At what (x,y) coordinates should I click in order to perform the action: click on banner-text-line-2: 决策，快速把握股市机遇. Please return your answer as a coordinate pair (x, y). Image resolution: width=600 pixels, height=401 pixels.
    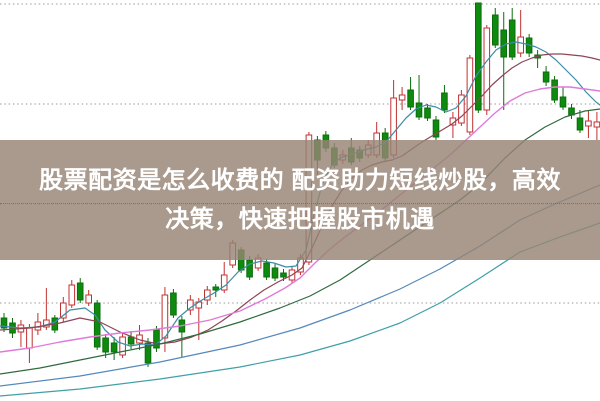
    Looking at the image, I should click on (300, 219).